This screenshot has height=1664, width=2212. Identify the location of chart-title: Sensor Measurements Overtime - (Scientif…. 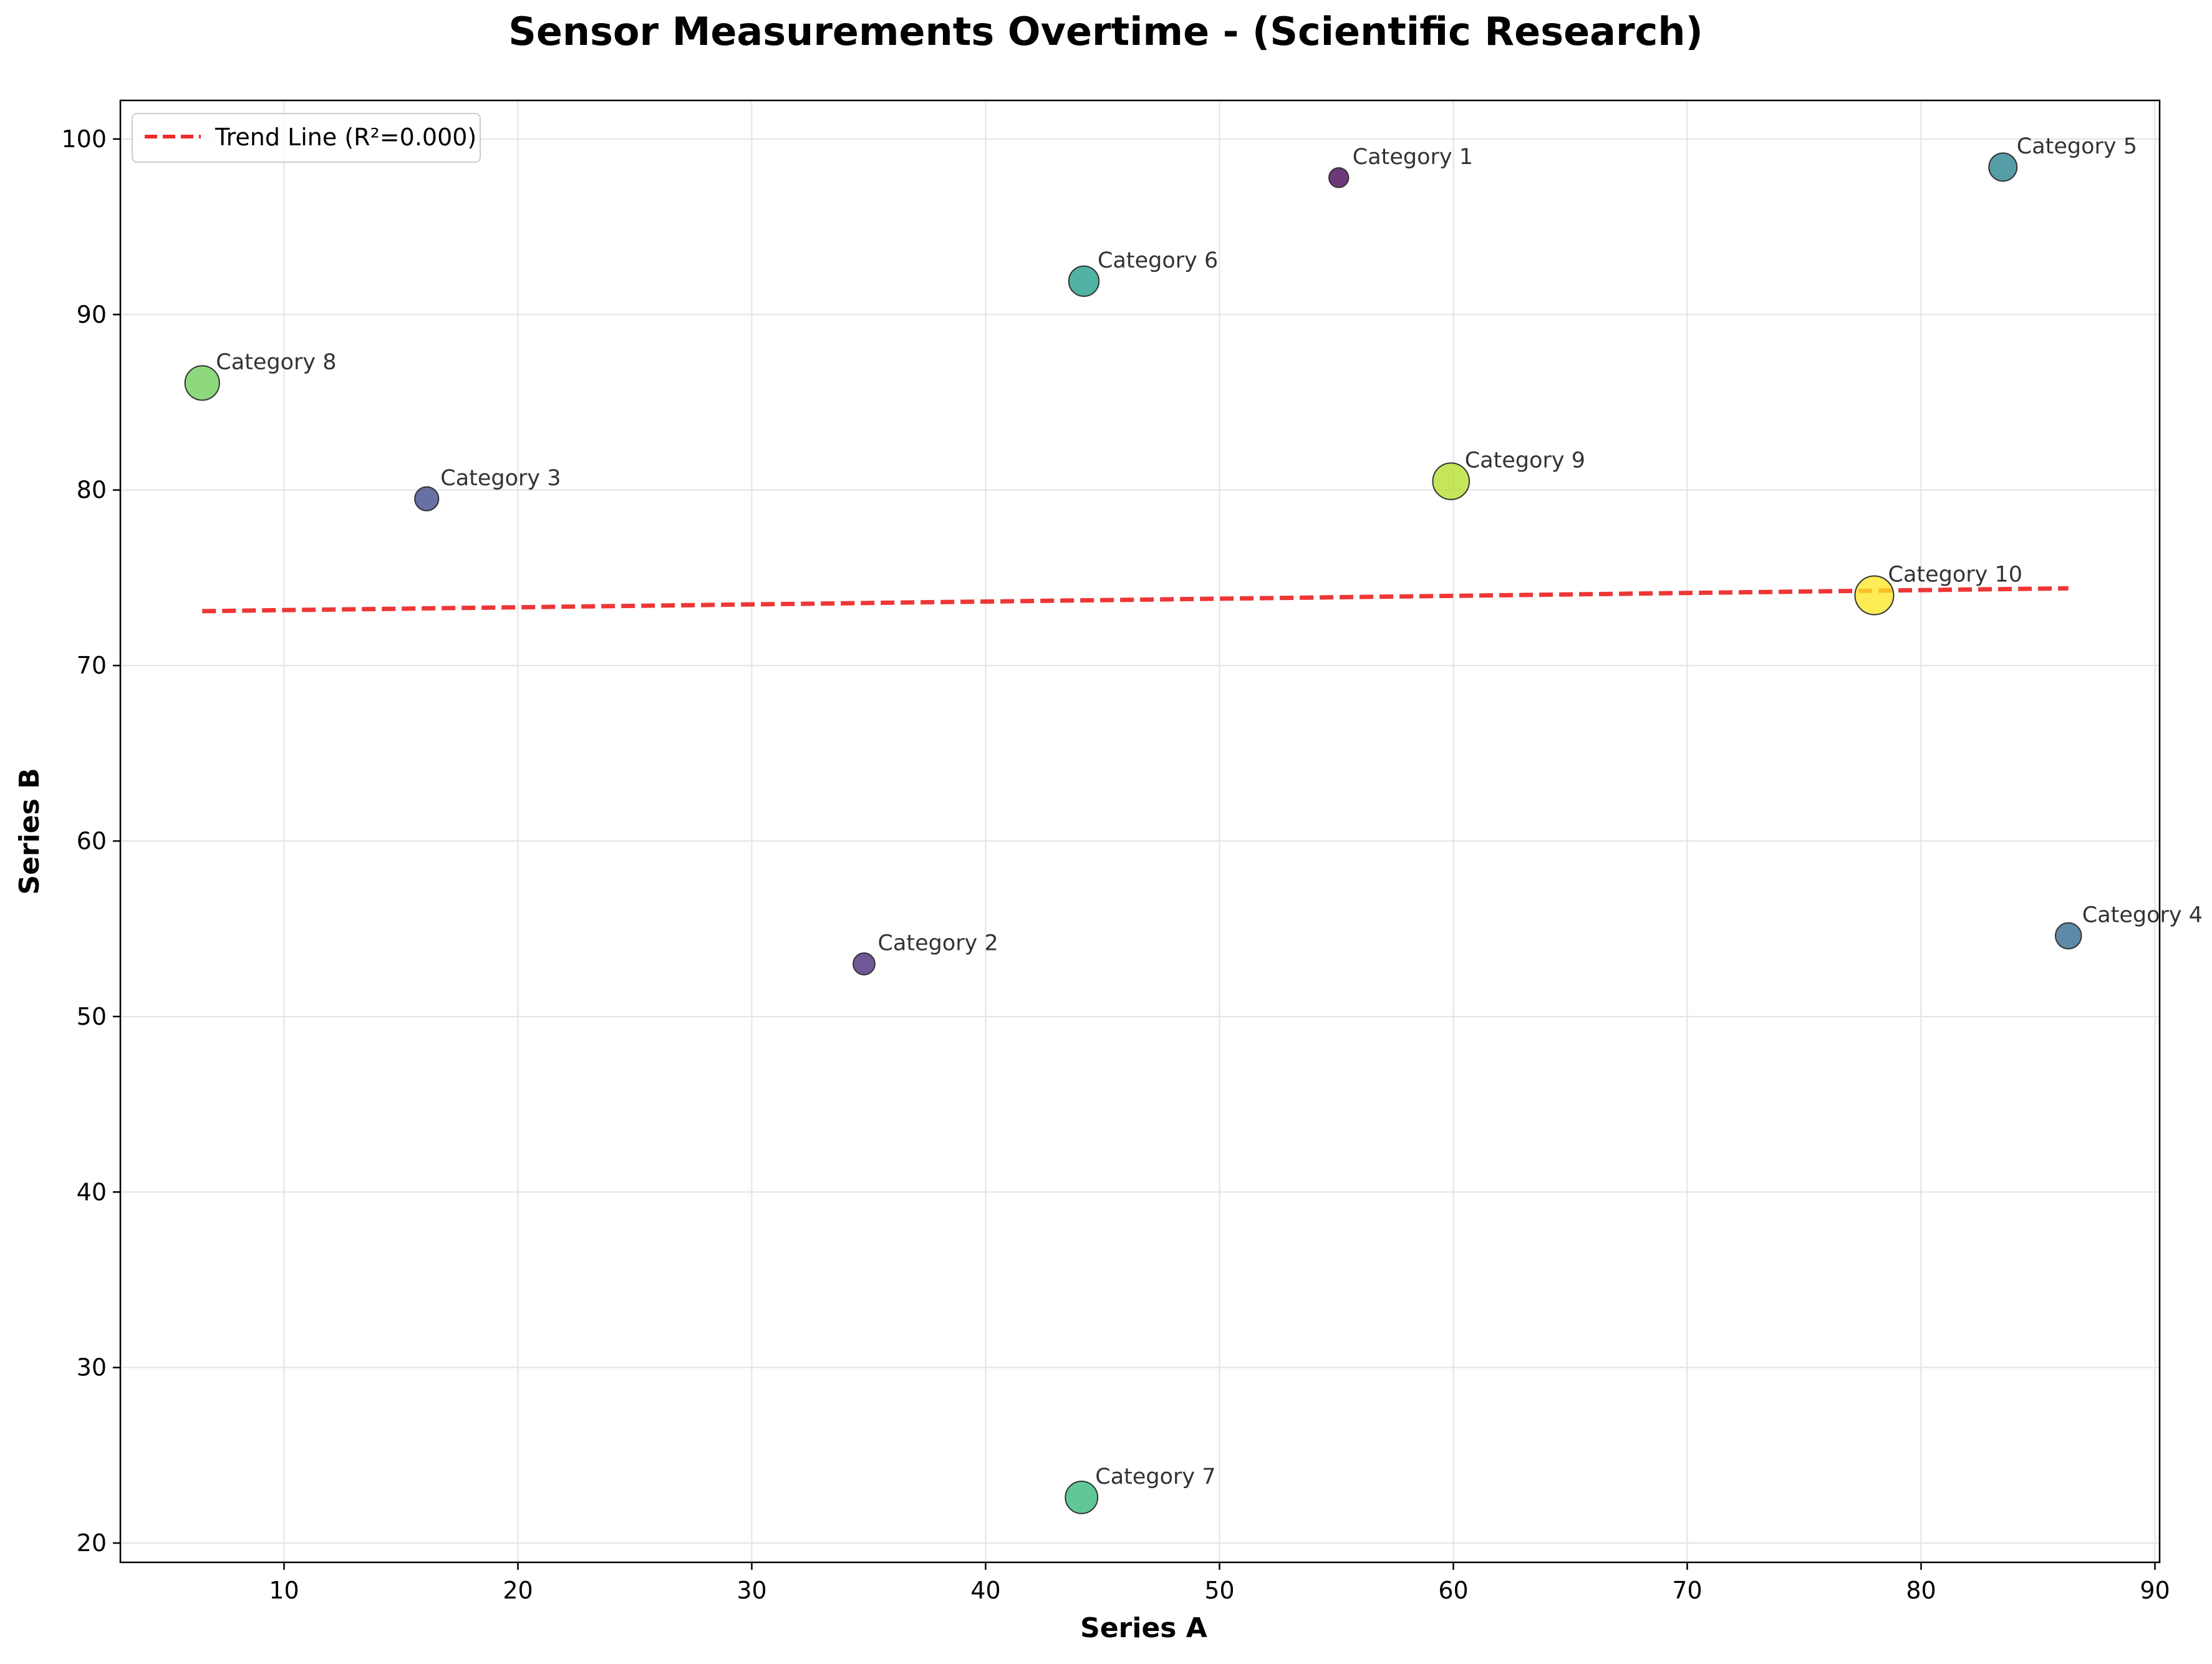
(1105, 31).